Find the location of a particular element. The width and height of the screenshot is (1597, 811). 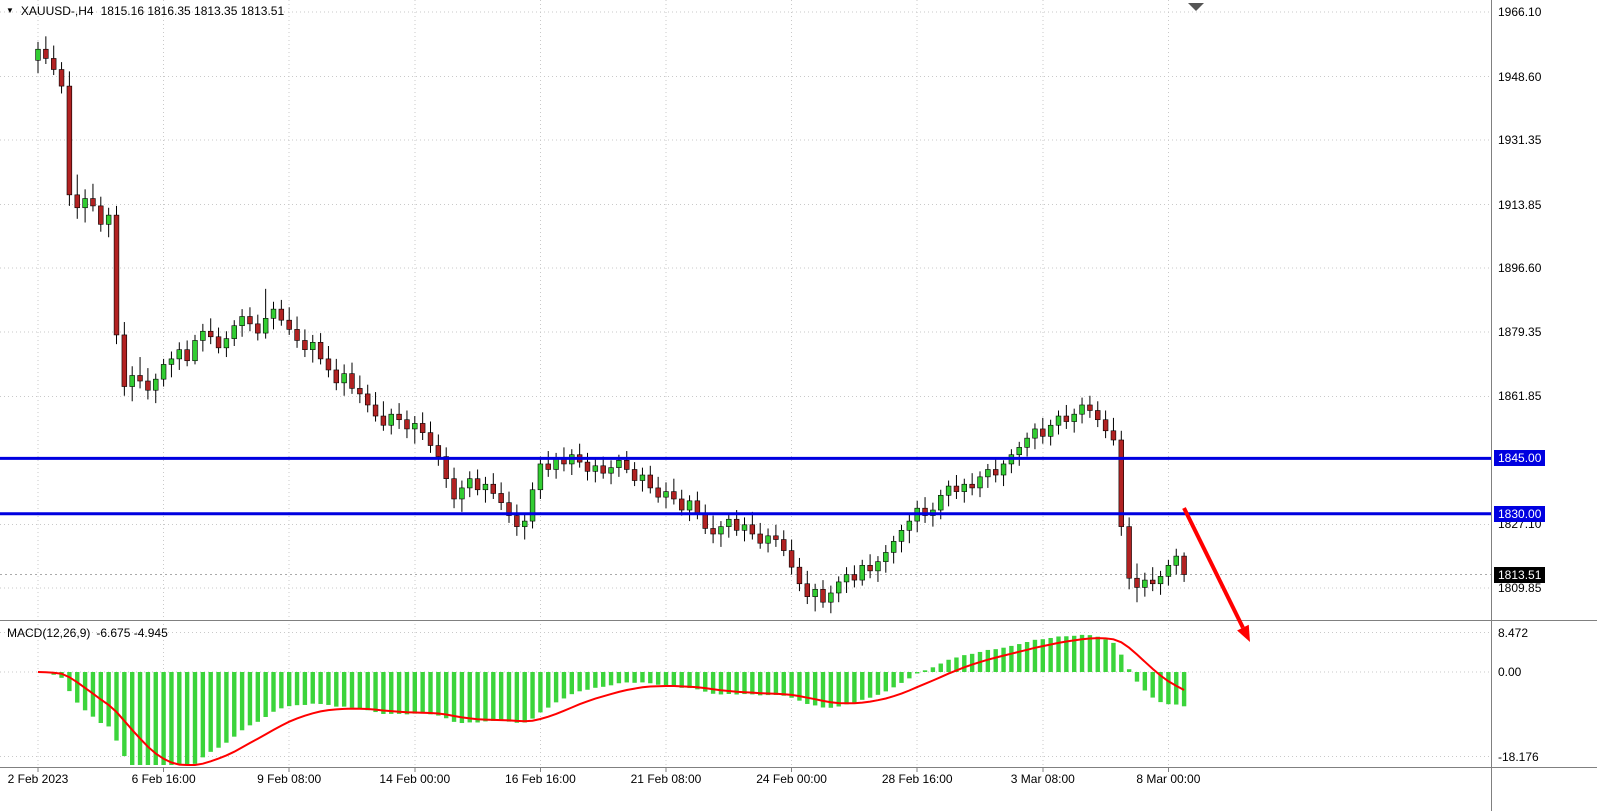

time-axis-label: 8 Mar 00:00 is located at coordinates (1168, 779).